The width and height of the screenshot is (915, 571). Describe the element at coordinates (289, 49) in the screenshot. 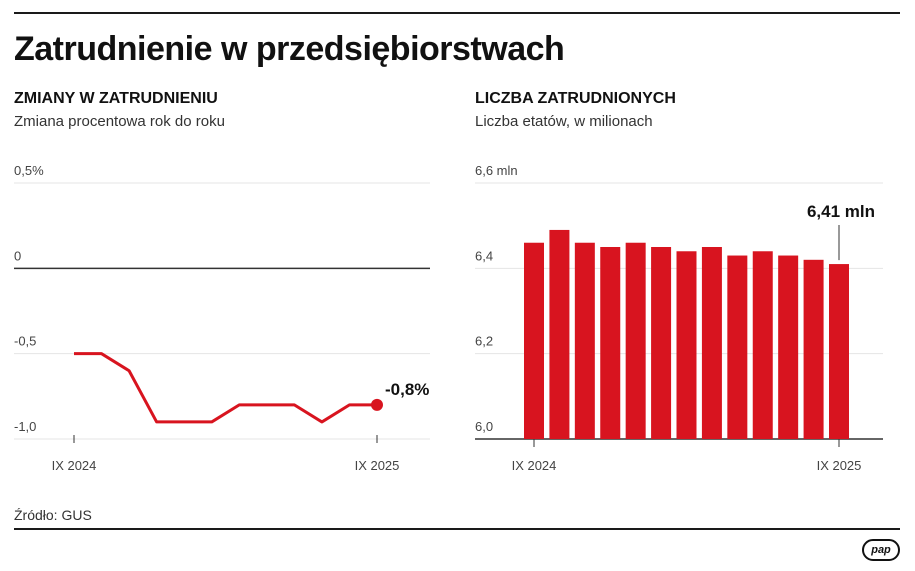

I see `page-title: Zatrudnienie w przedsiębiorstwach` at that location.